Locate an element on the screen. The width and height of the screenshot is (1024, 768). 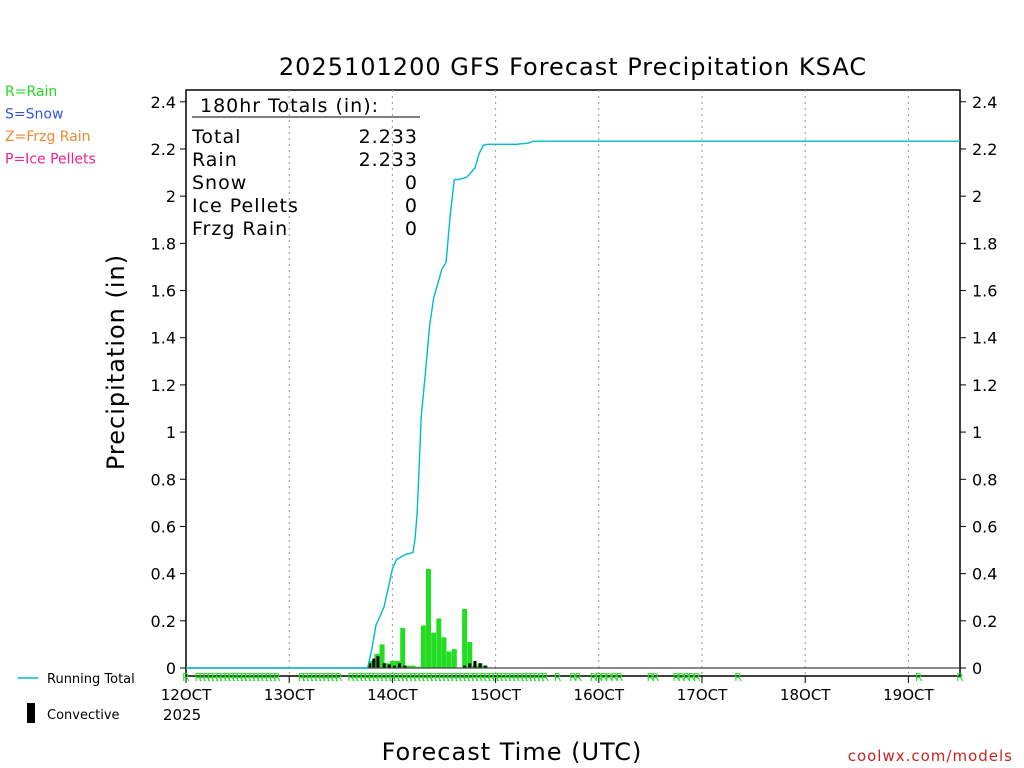
y-tick-label-right: 1.4 is located at coordinates (984, 338).